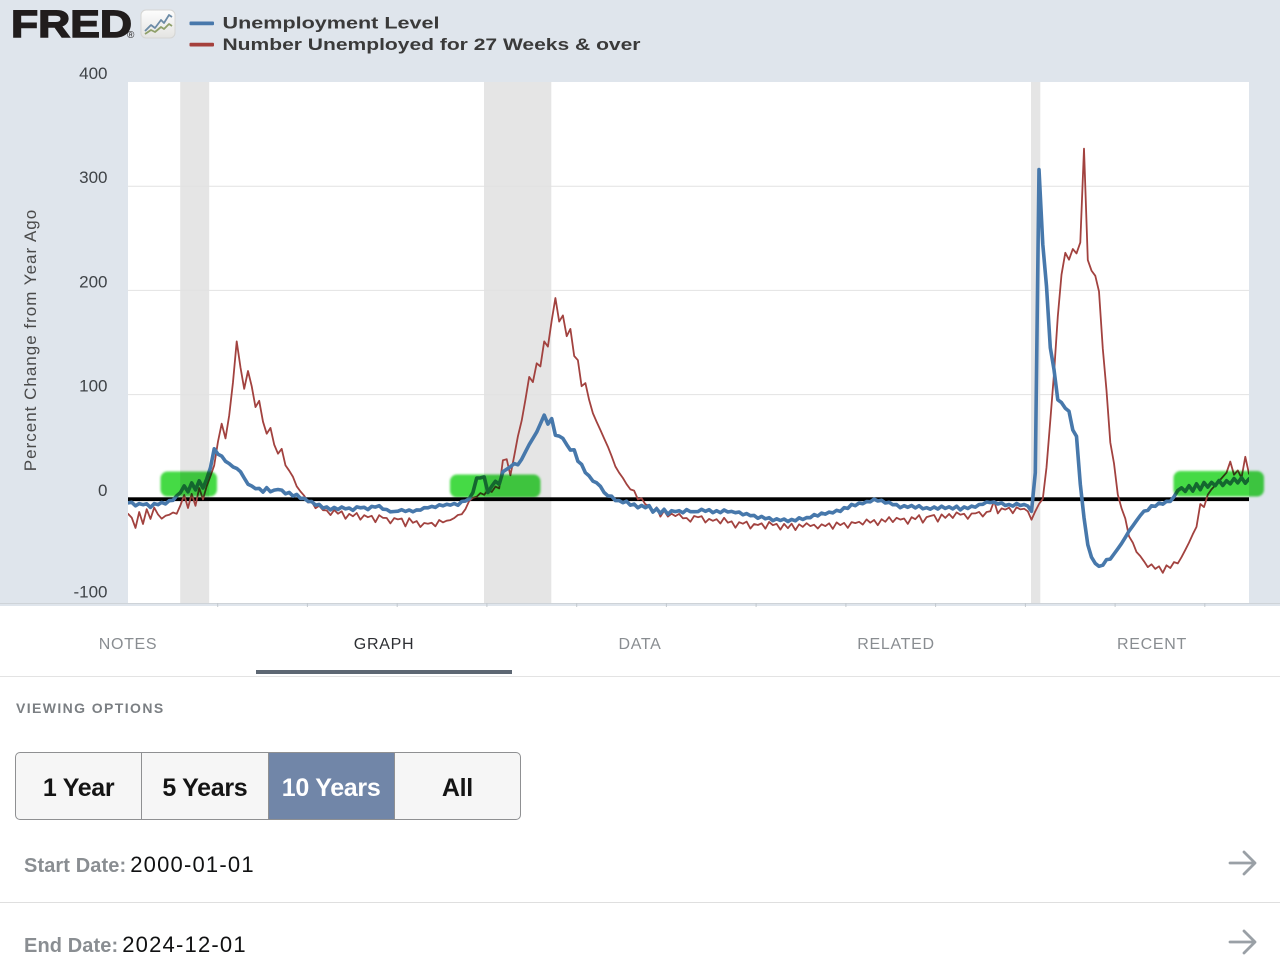 This screenshot has height=960, width=1280. What do you see at coordinates (432, 45) in the screenshot?
I see `svg-text:Number Unemployed for 27 Weeks: Number Unemployed for 27 Weeks & over` at bounding box center [432, 45].